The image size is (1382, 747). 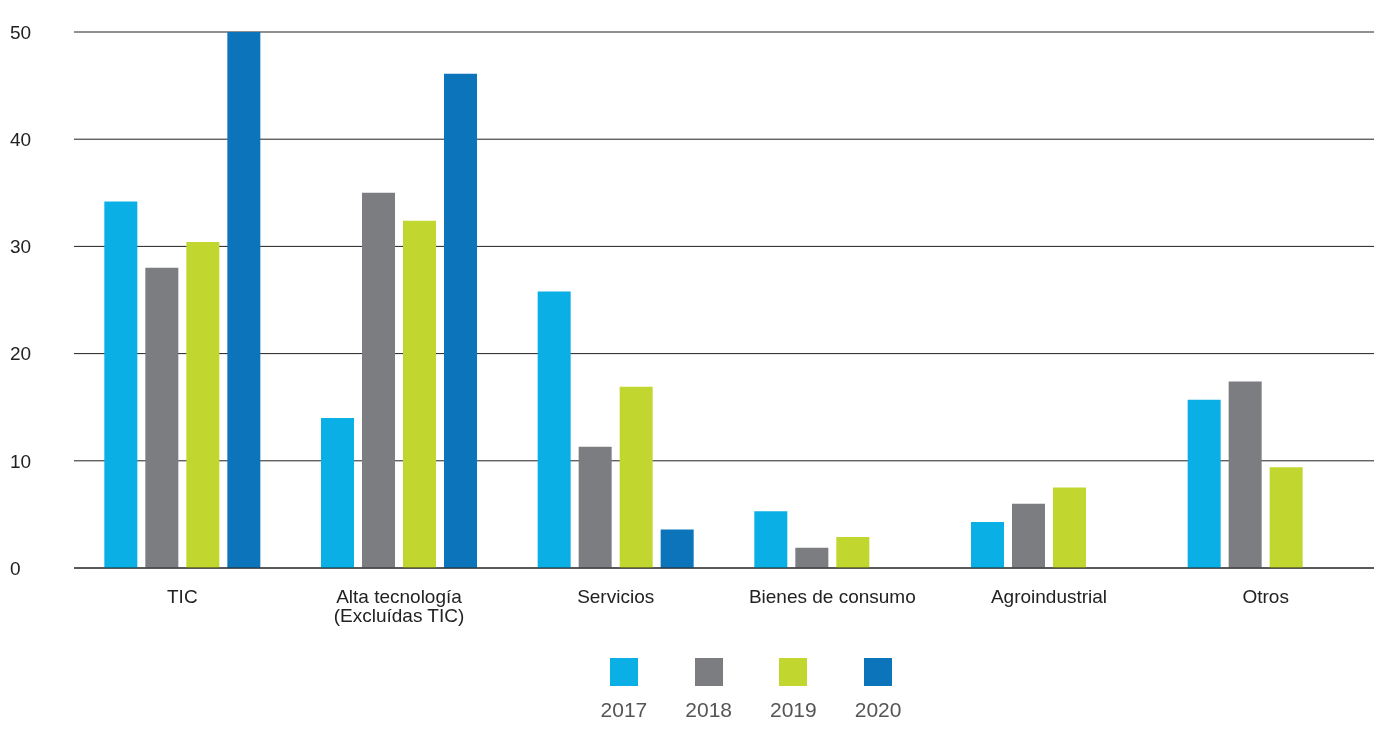 I want to click on legend-label: 2018, so click(x=708, y=710).